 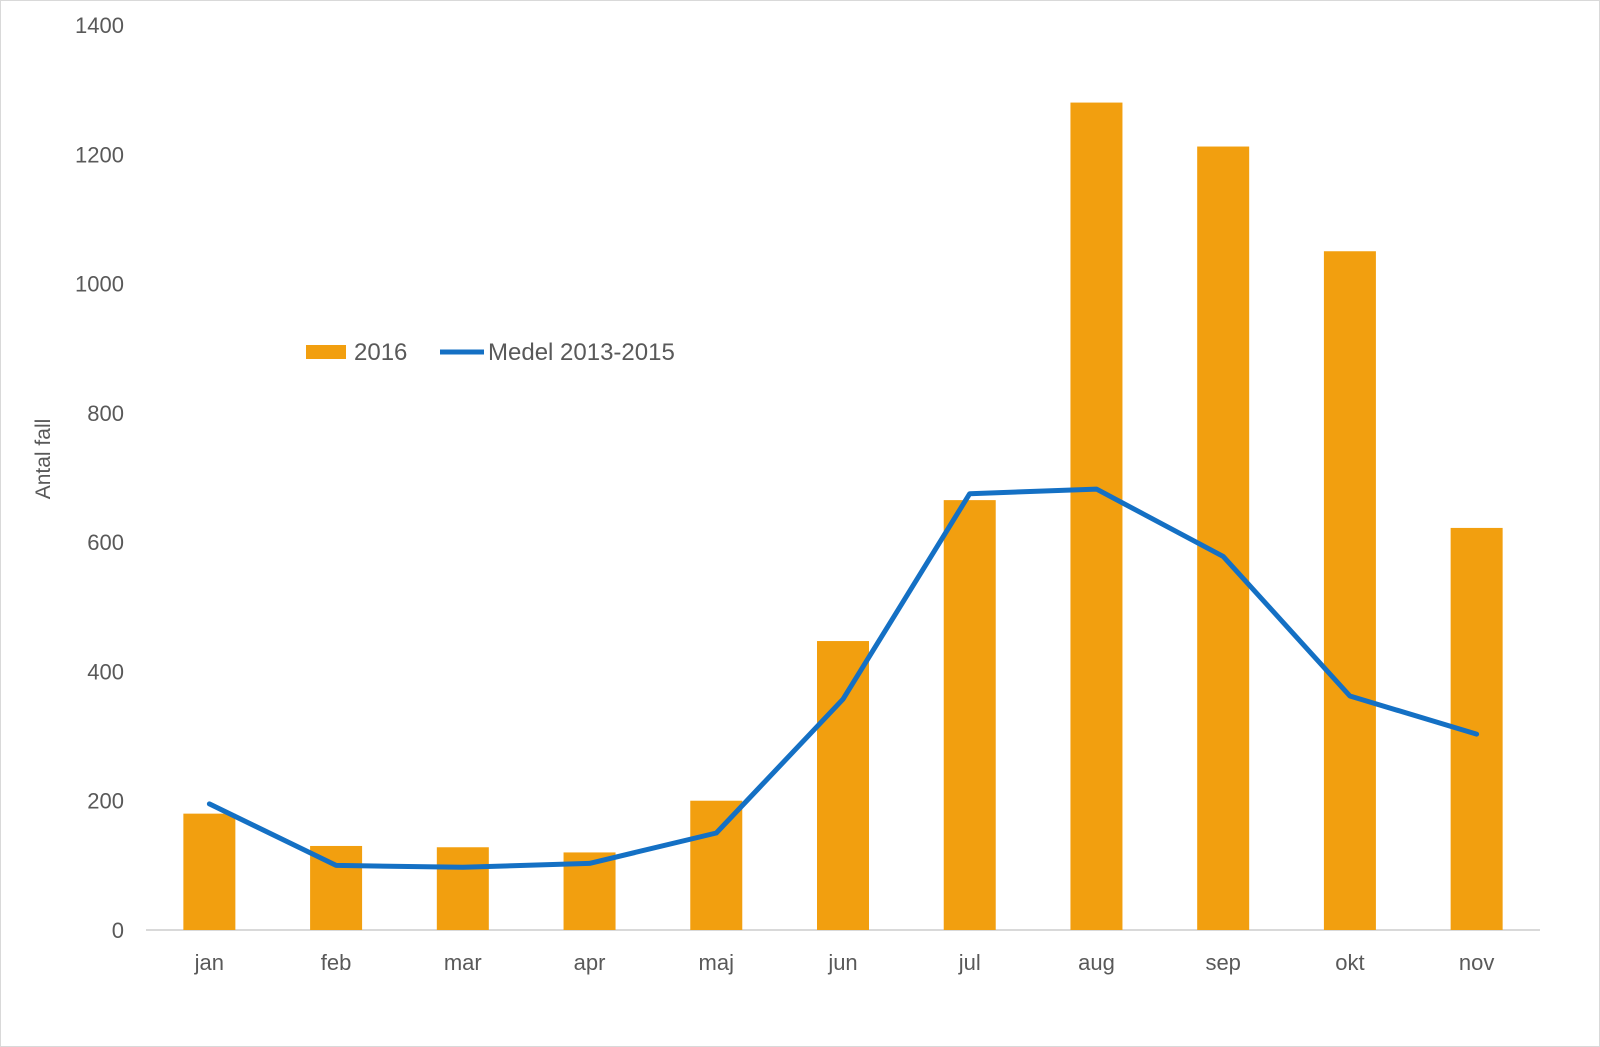 What do you see at coordinates (1223, 538) in the screenshot?
I see `bar-sep` at bounding box center [1223, 538].